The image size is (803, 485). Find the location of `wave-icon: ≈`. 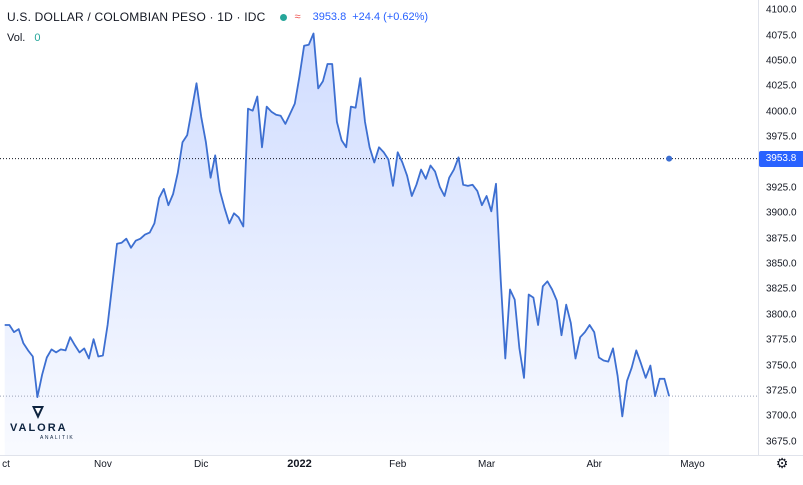

wave-icon: ≈ is located at coordinates (297, 17).